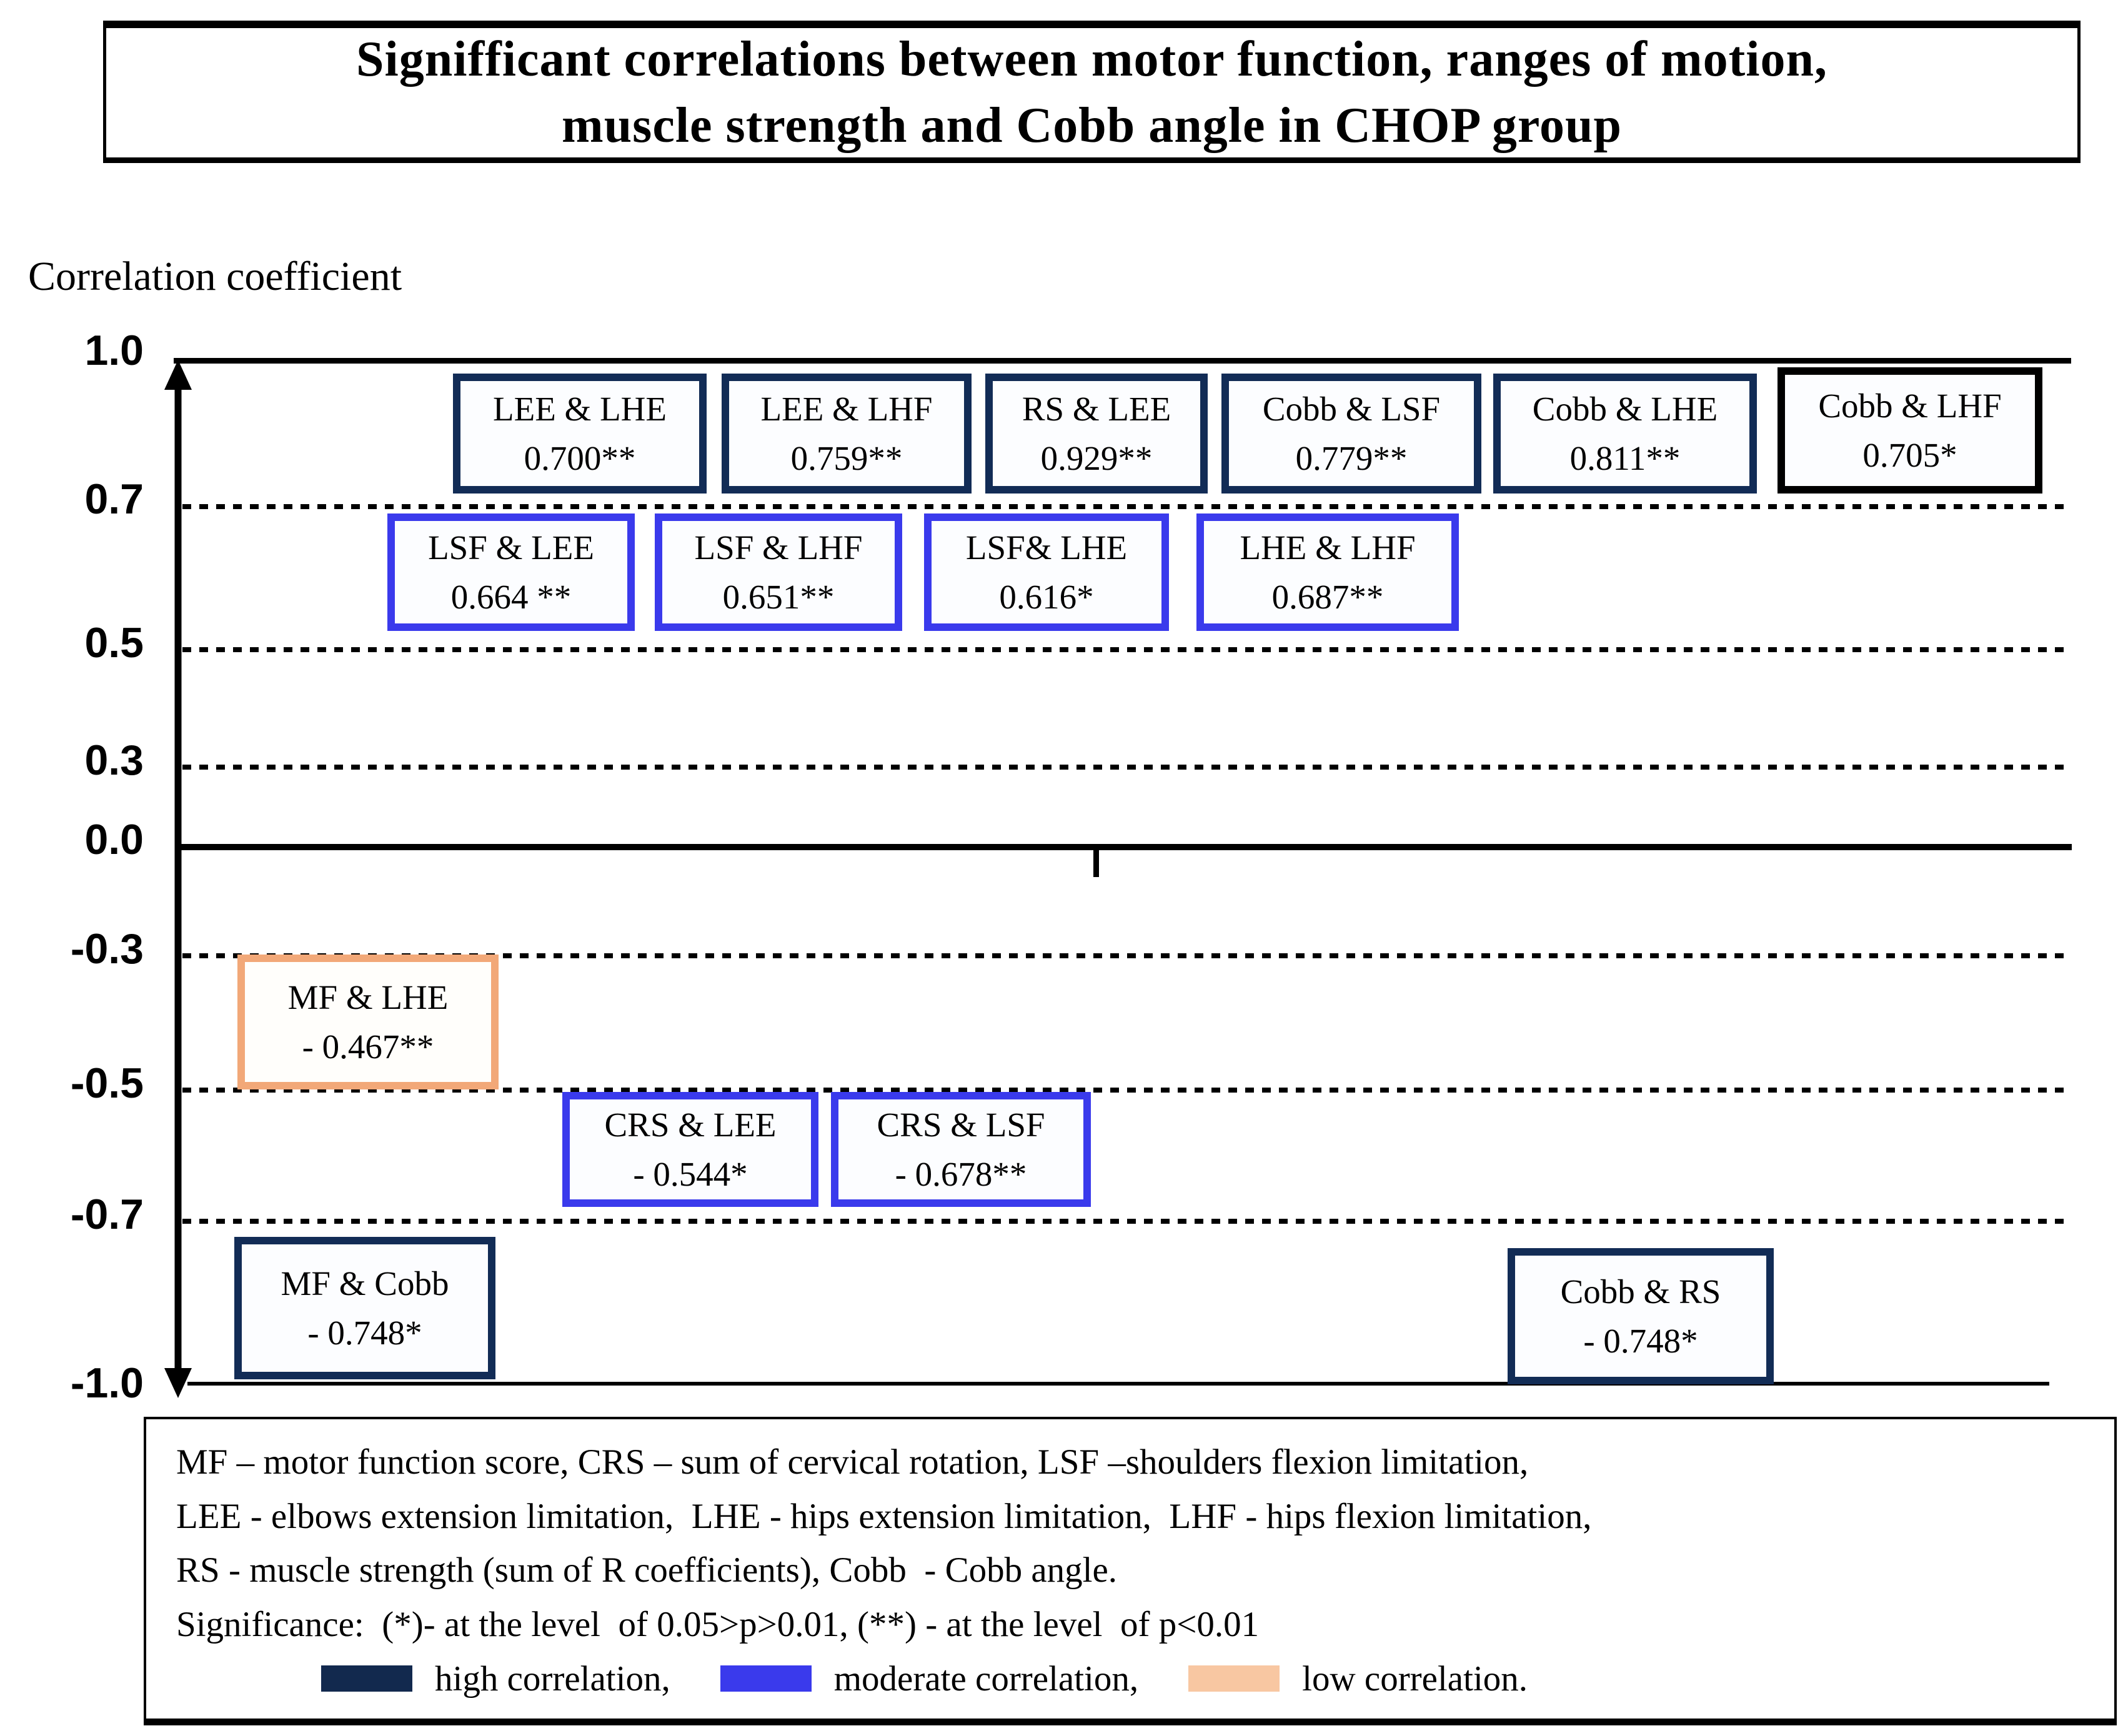  I want to click on value-label: 0.664 **, so click(511, 597).